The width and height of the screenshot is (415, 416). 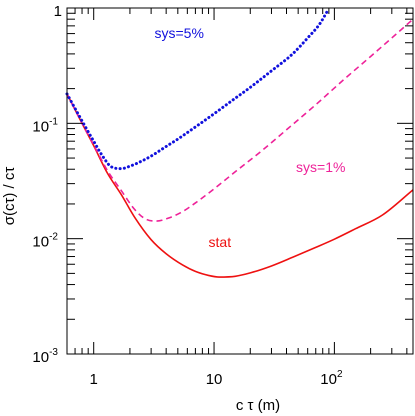 I want to click on y-tick-label: 10⁻², so click(x=45, y=241).